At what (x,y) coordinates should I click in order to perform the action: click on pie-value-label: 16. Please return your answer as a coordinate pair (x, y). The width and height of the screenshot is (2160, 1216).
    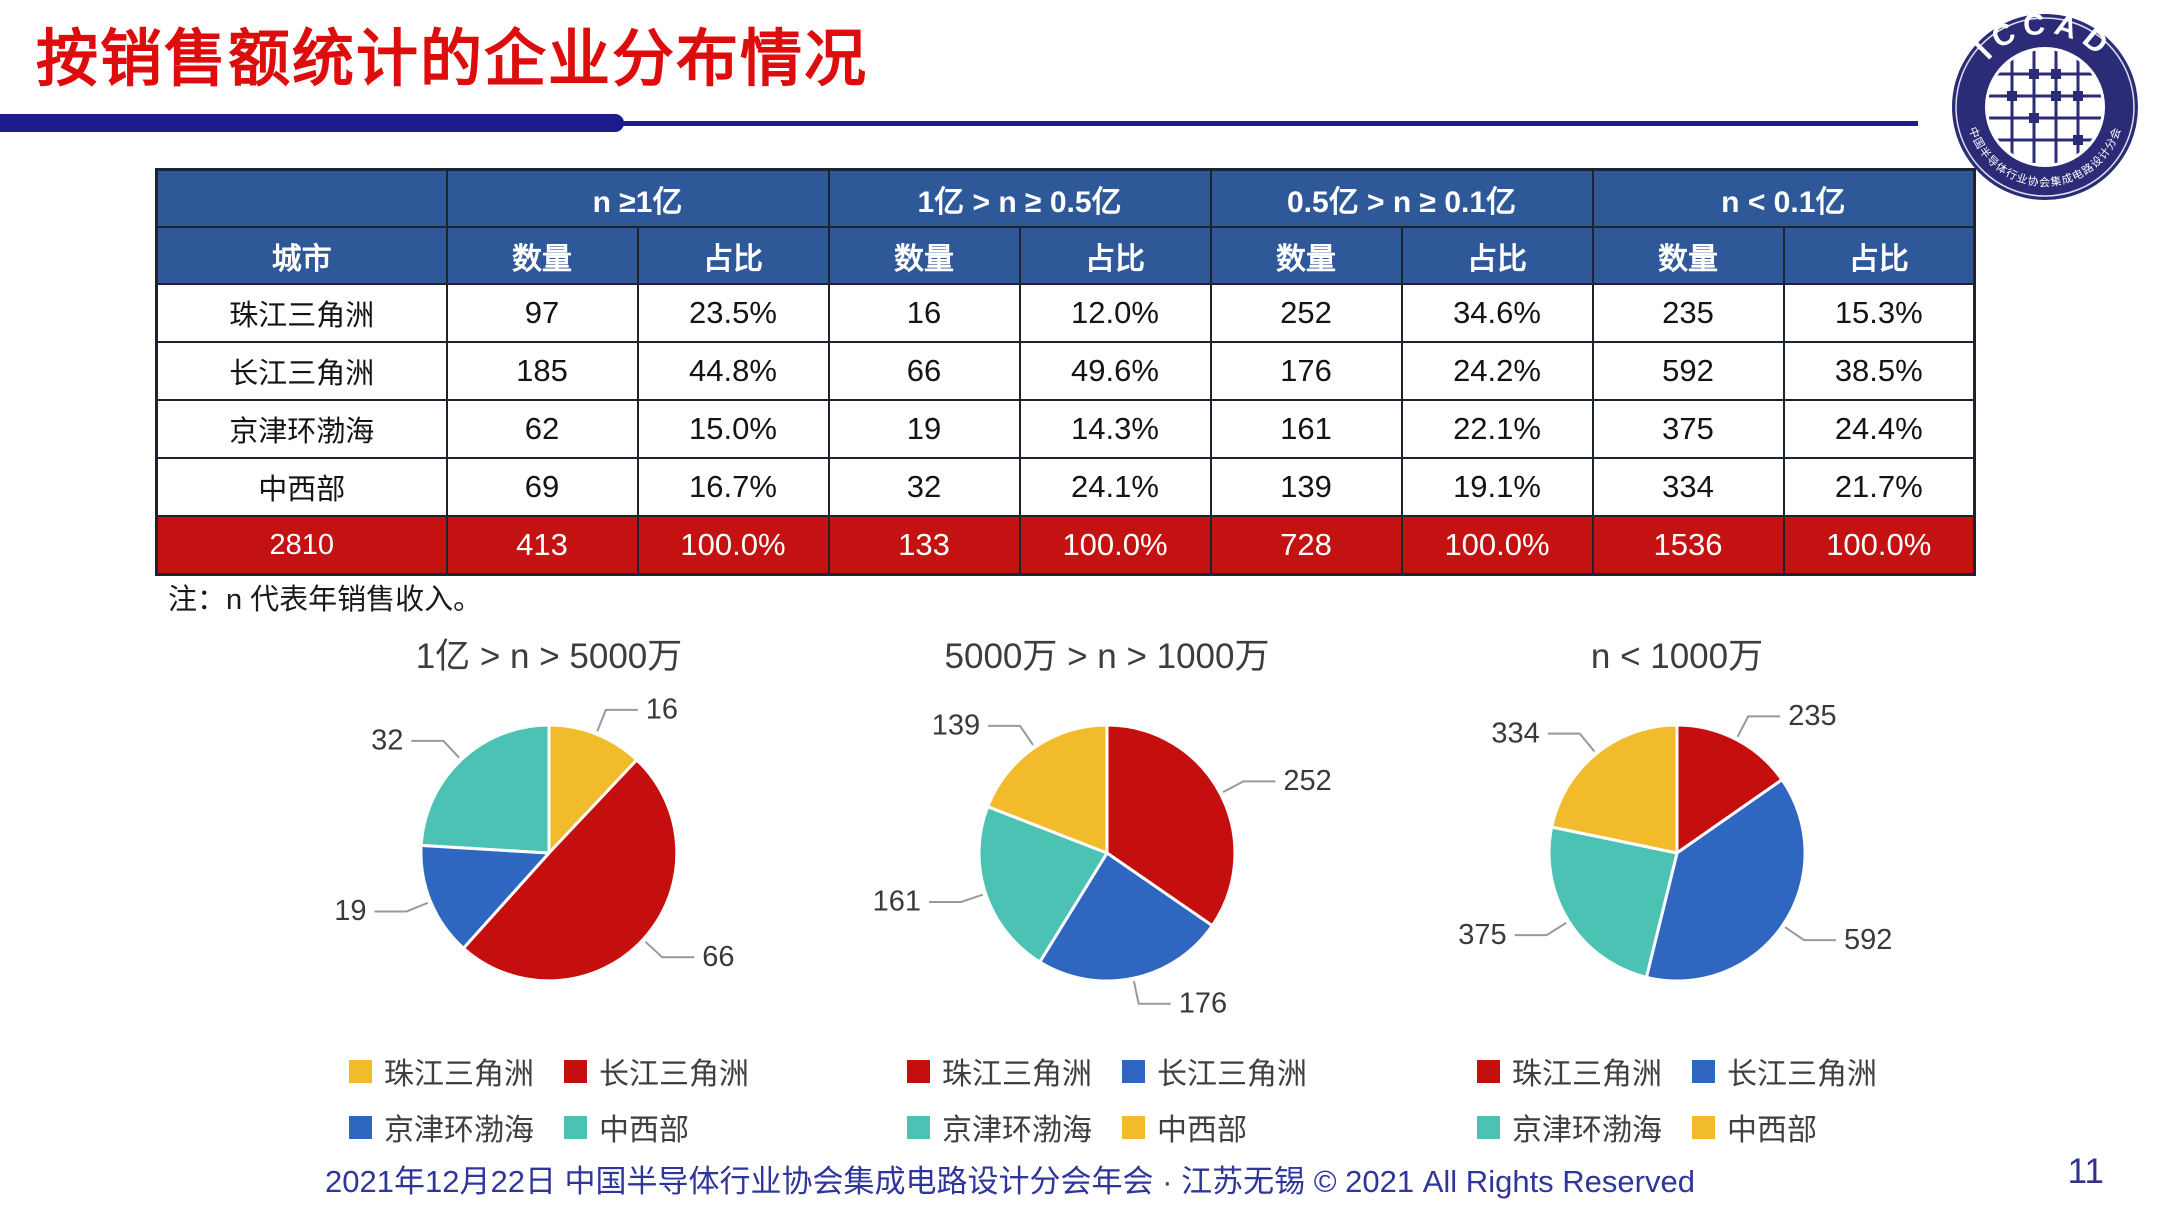
    Looking at the image, I should click on (662, 710).